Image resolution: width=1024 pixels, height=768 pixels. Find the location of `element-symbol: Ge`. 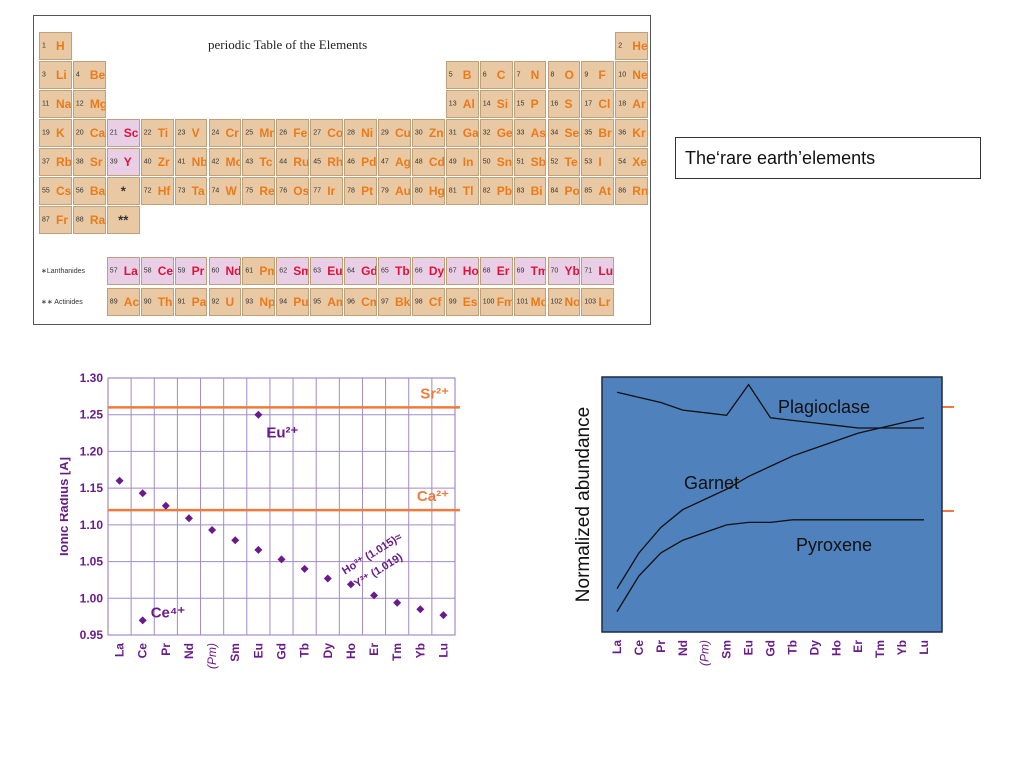

element-symbol: Ge is located at coordinates (504, 133).